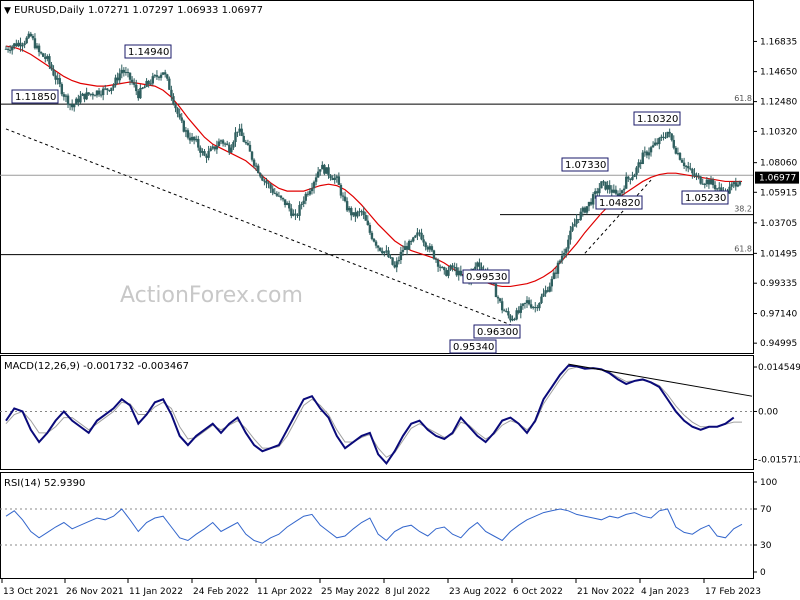 The width and height of the screenshot is (800, 600). I want to click on x-tick-label: 23 Aug 2022, so click(478, 592).